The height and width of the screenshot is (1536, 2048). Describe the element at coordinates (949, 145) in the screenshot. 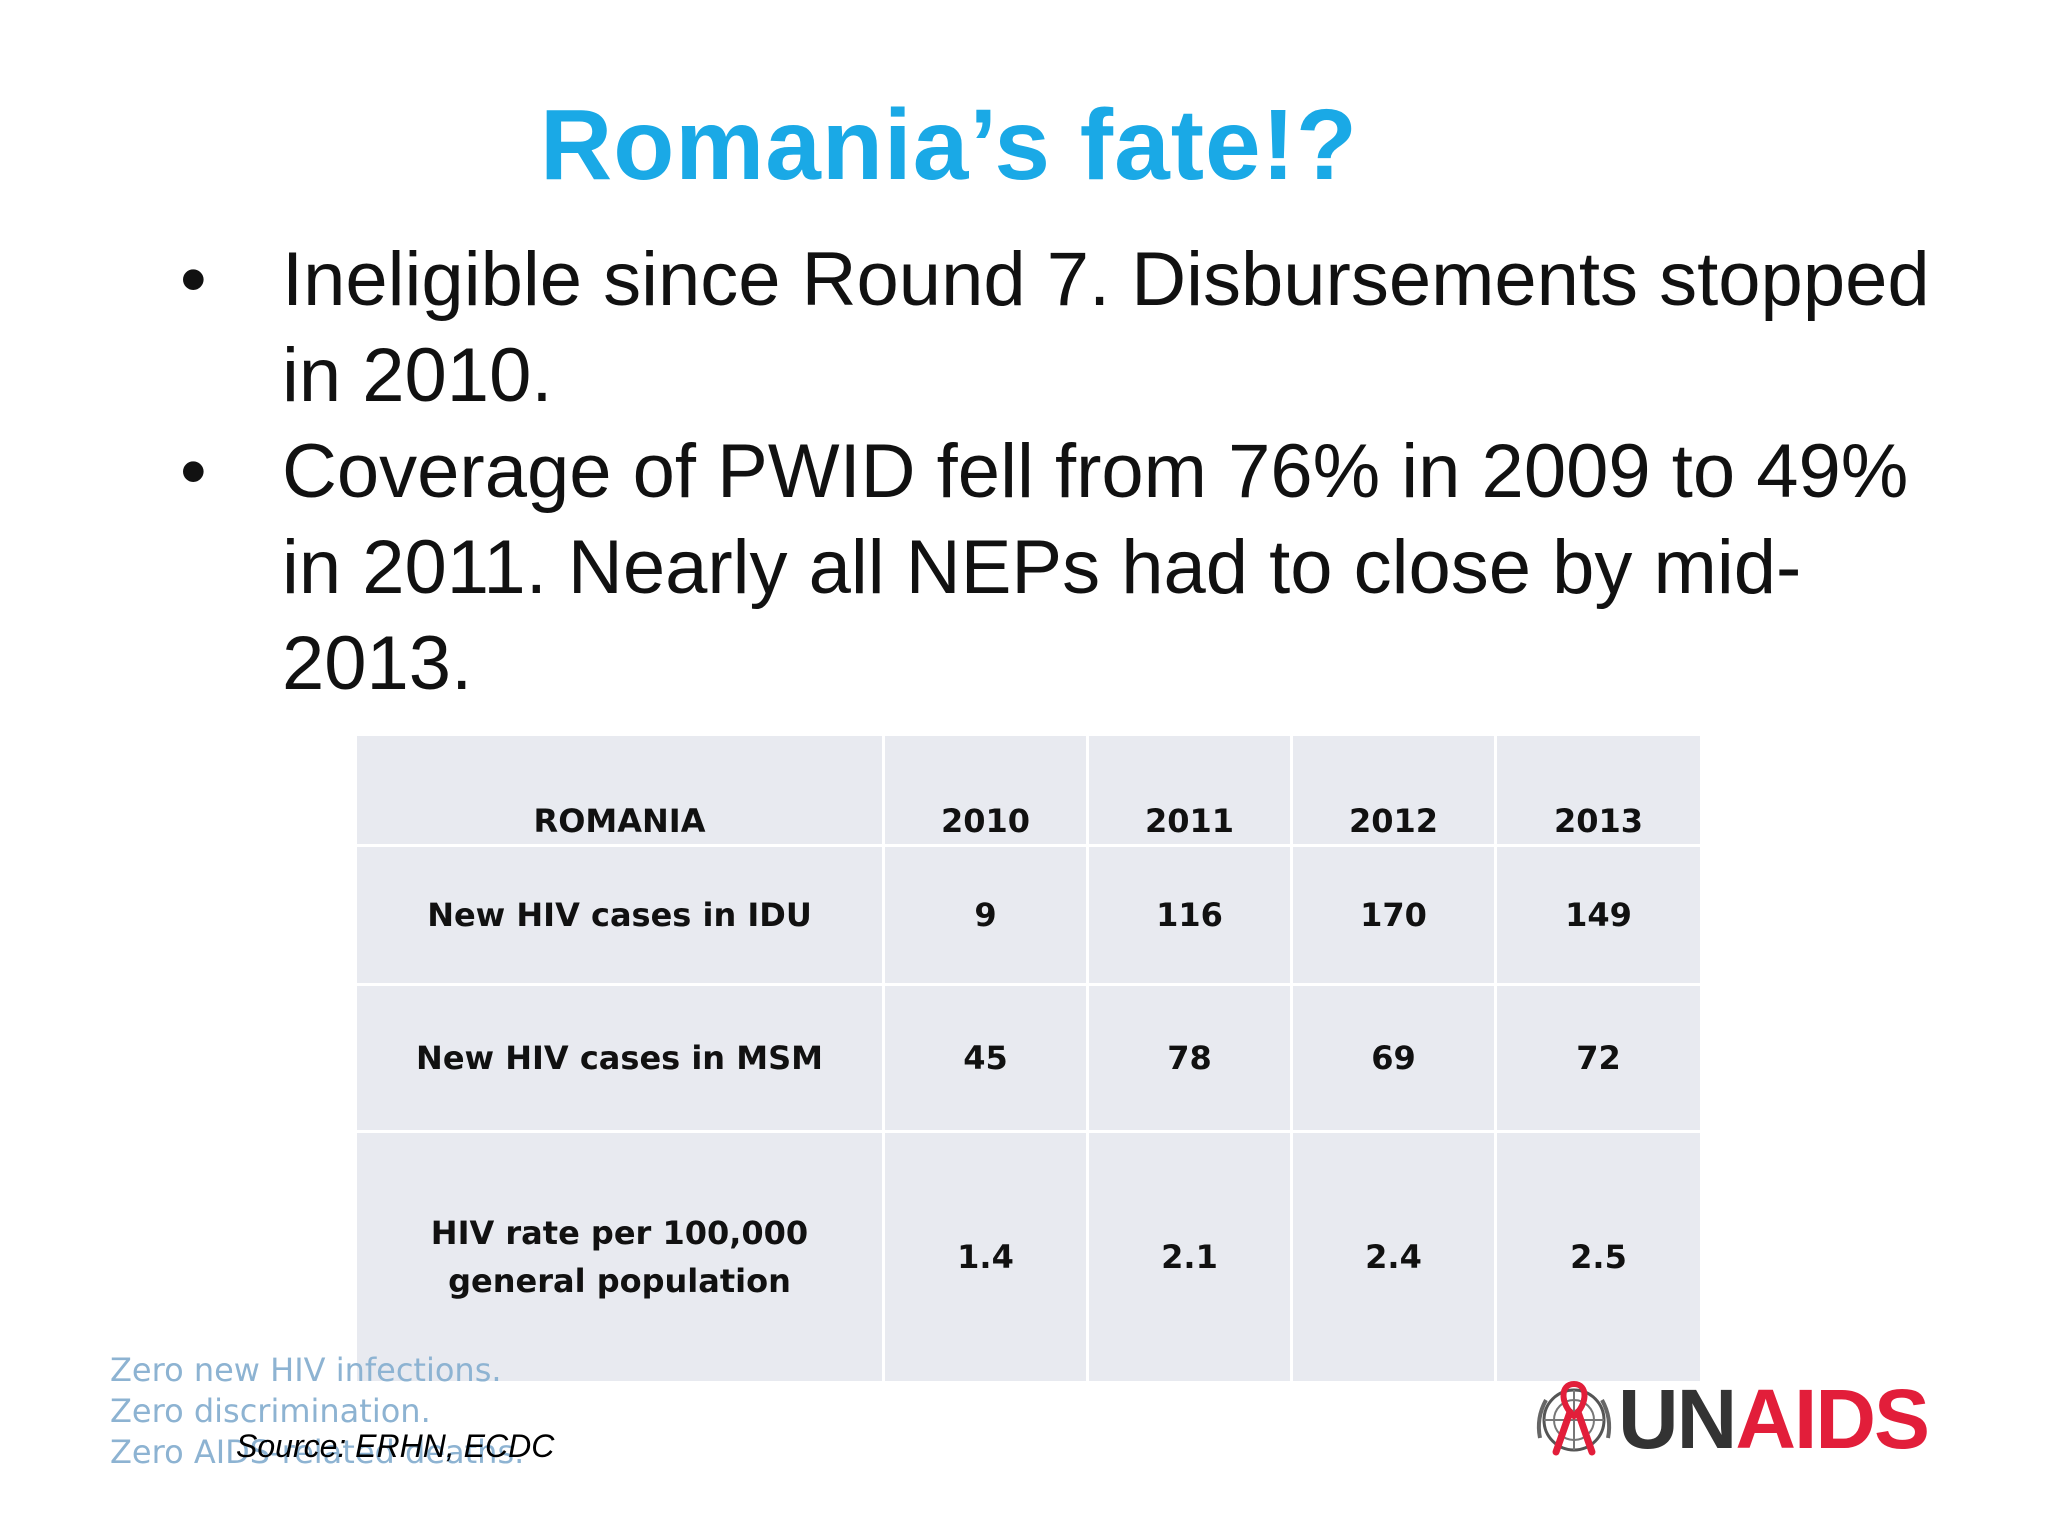

I see `slide-title: Romania’s fate!?` at that location.